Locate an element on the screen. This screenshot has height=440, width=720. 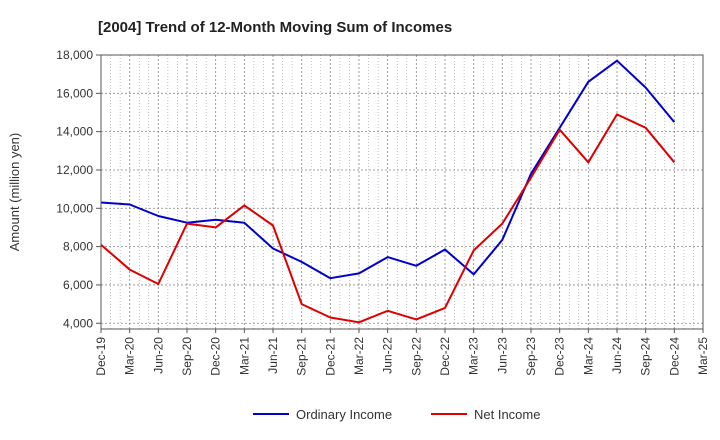
x-tick-label: Mar-22 is located at coordinates (359, 356).